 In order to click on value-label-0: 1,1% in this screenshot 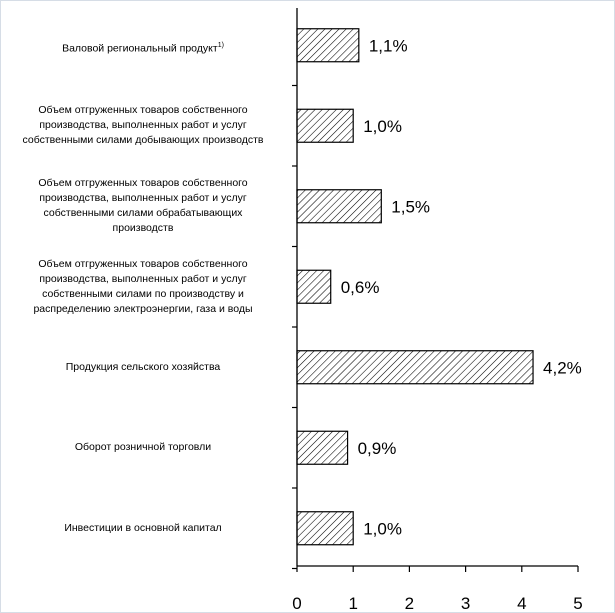, I will do `click(388, 45)`.